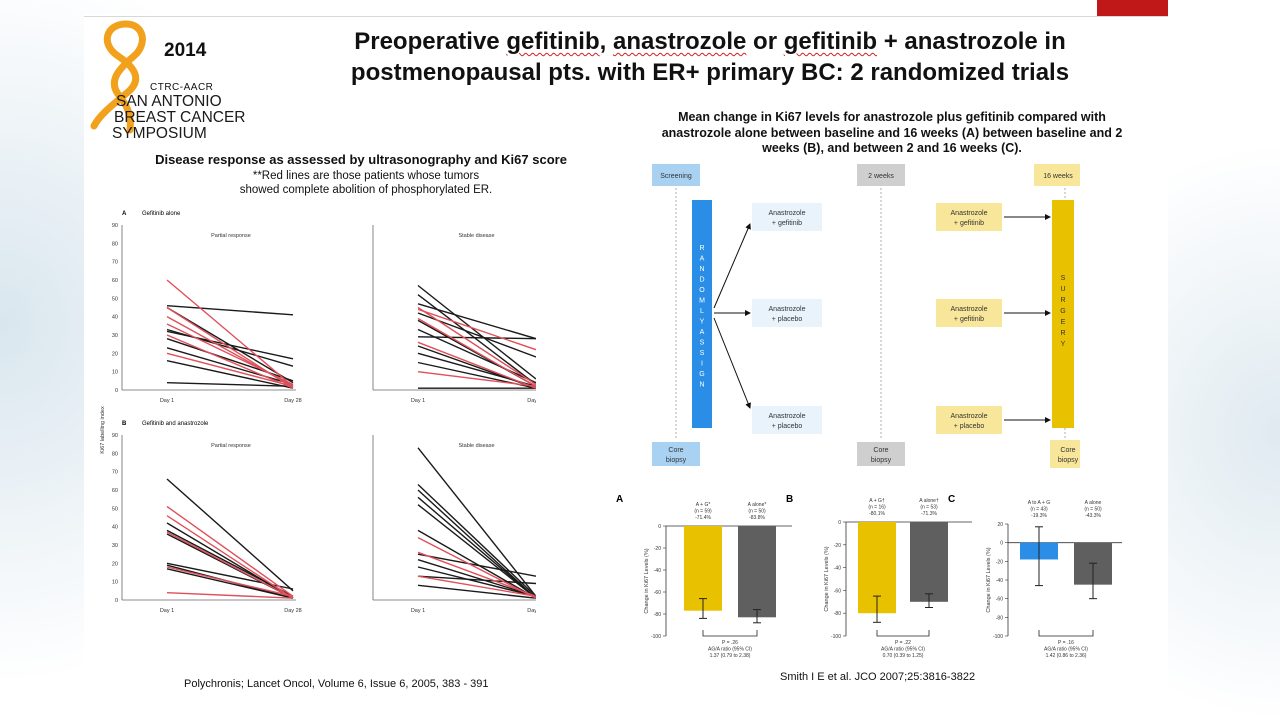  What do you see at coordinates (115, 244) in the screenshot?
I see `y-tick-label: 80` at bounding box center [115, 244].